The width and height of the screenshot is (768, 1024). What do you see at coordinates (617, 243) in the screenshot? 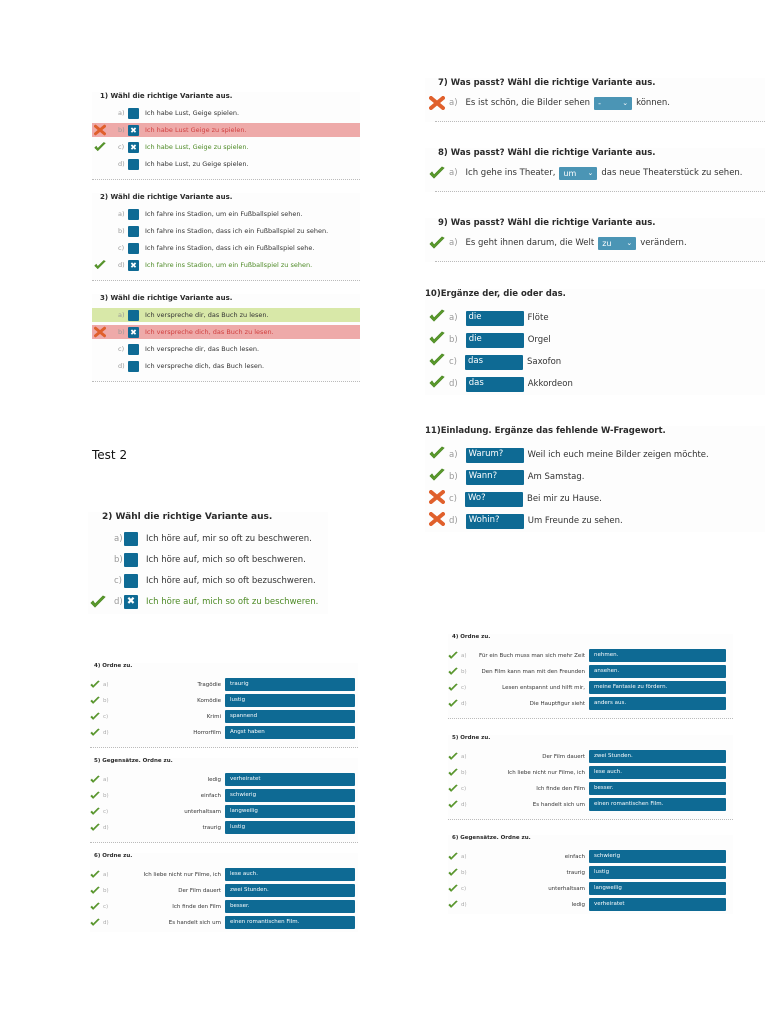
I see `answer-select: zu ⌄` at bounding box center [617, 243].